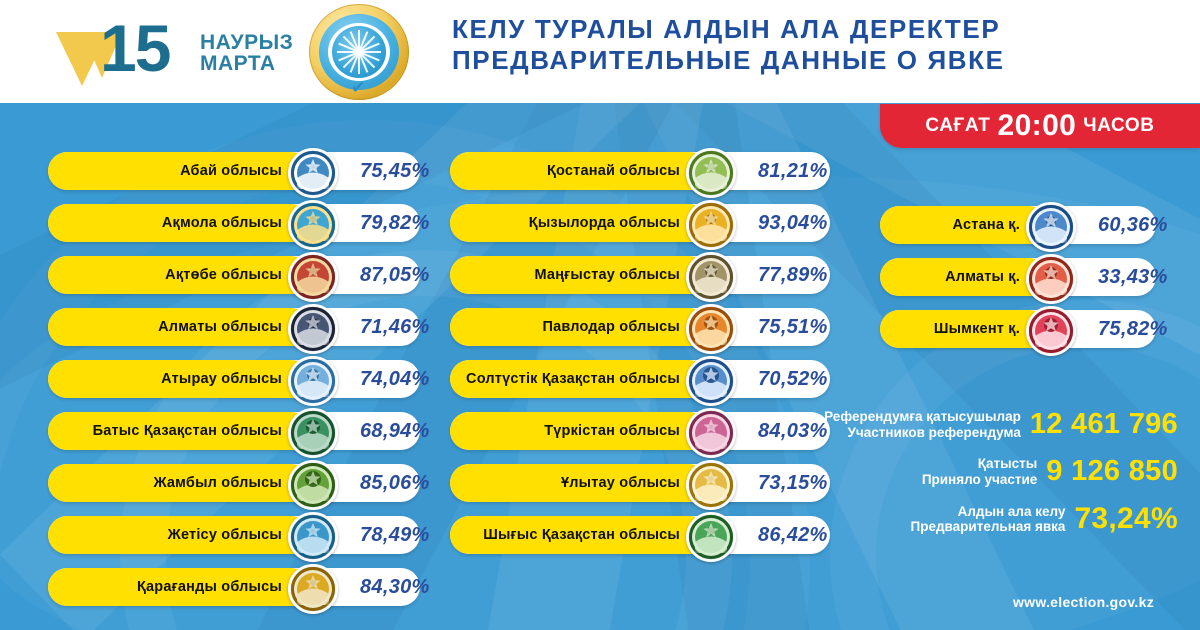 The width and height of the screenshot is (1200, 630). I want to click on region-name: Шымкент қ., so click(976, 329).